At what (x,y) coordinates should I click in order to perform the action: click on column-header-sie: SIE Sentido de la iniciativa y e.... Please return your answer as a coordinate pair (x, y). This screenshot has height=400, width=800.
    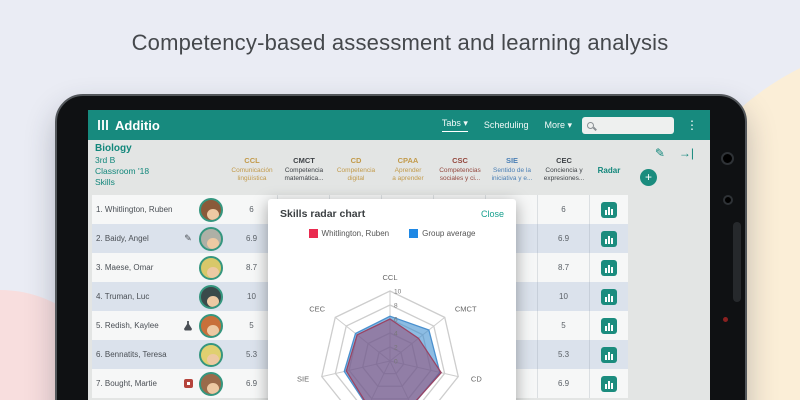
    Looking at the image, I should click on (512, 169).